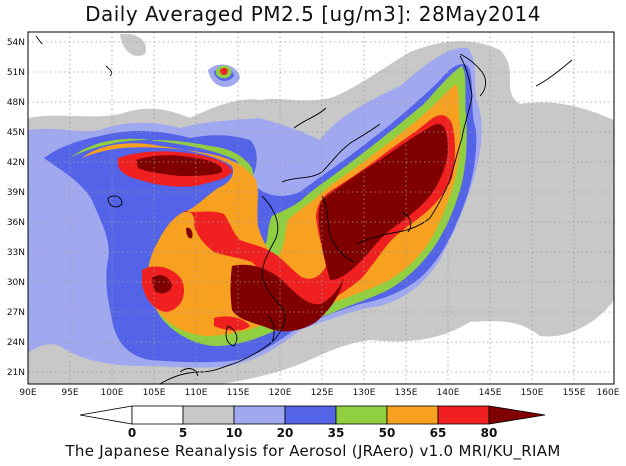  I want to click on lon-tick-label: 130E, so click(364, 393).